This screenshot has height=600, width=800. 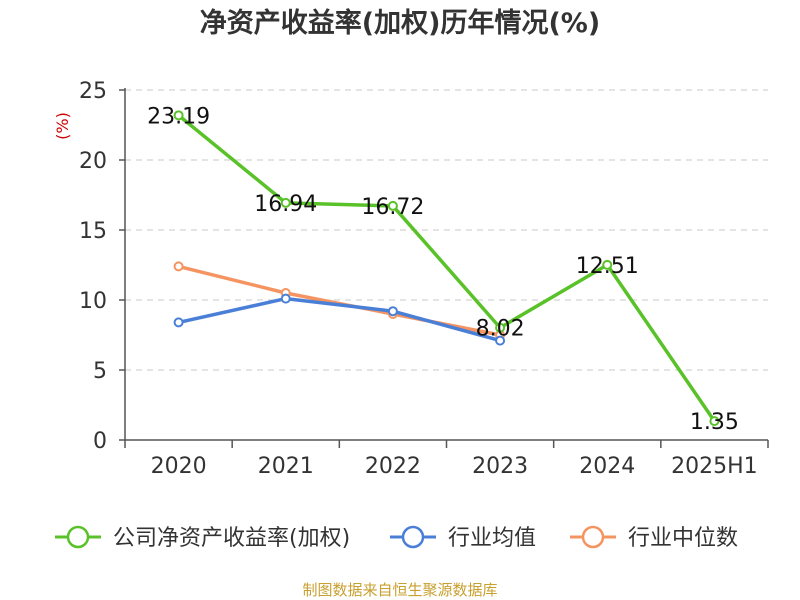 What do you see at coordinates (399, 590) in the screenshot?
I see `source-note: 制图数据来自恒生聚源数据库` at bounding box center [399, 590].